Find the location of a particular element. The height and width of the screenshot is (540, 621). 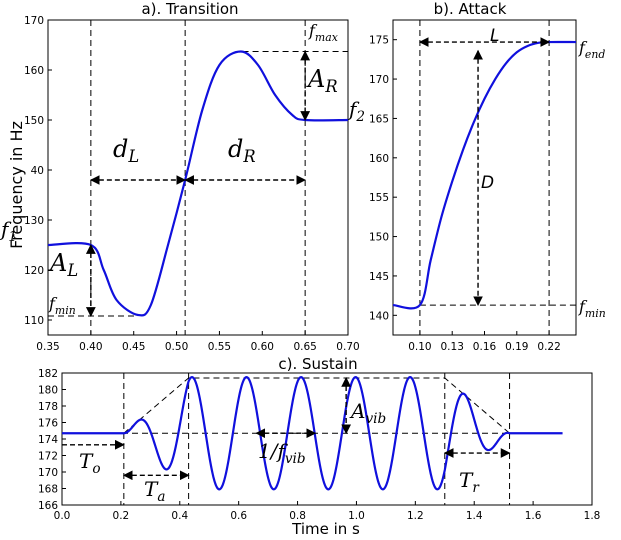

fend-label: fend is located at coordinates (591, 49).